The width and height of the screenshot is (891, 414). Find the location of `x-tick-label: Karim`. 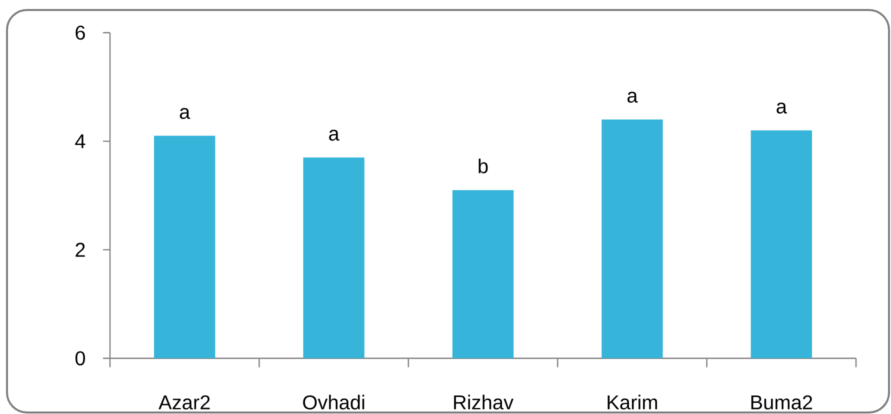

x-tick-label: Karim is located at coordinates (632, 402).